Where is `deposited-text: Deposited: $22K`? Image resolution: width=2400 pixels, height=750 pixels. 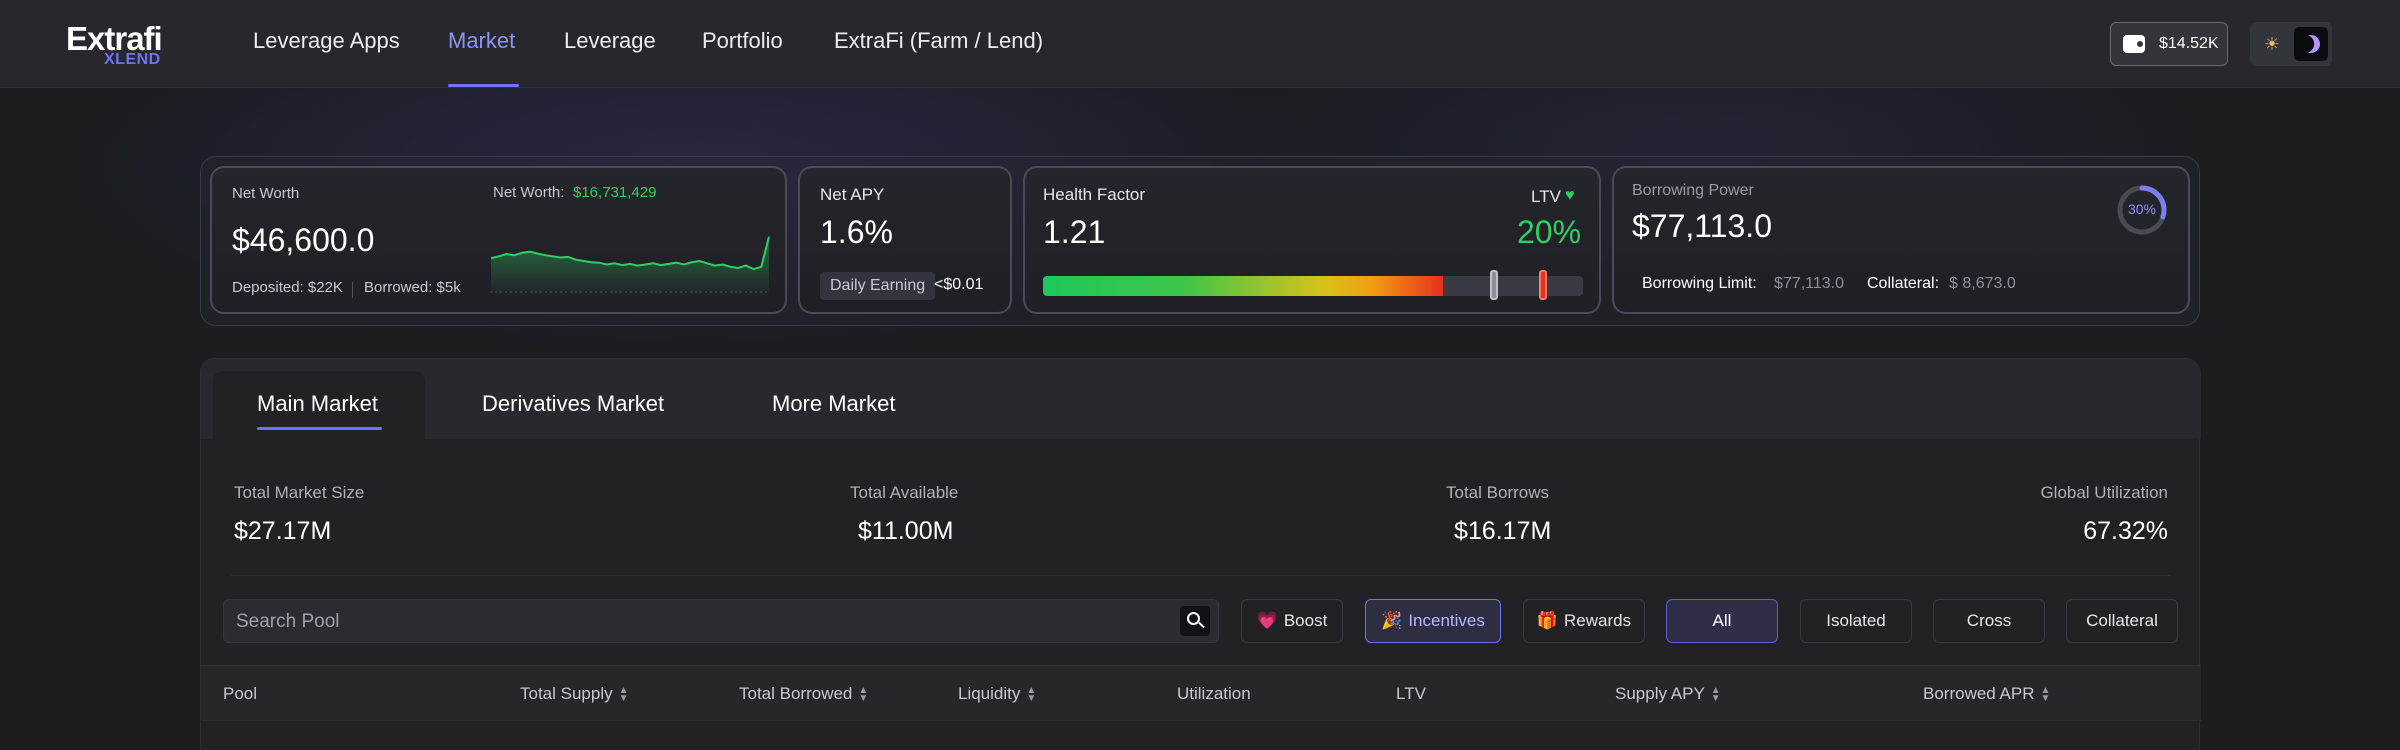 deposited-text: Deposited: $22K is located at coordinates (287, 287).